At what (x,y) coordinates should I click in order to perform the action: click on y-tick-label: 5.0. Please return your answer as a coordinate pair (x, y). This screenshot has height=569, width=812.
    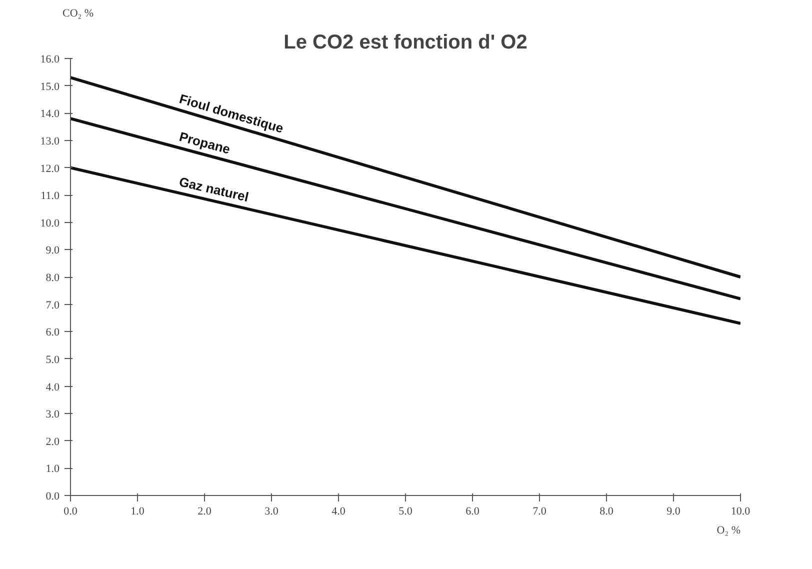
    Looking at the image, I should click on (53, 360).